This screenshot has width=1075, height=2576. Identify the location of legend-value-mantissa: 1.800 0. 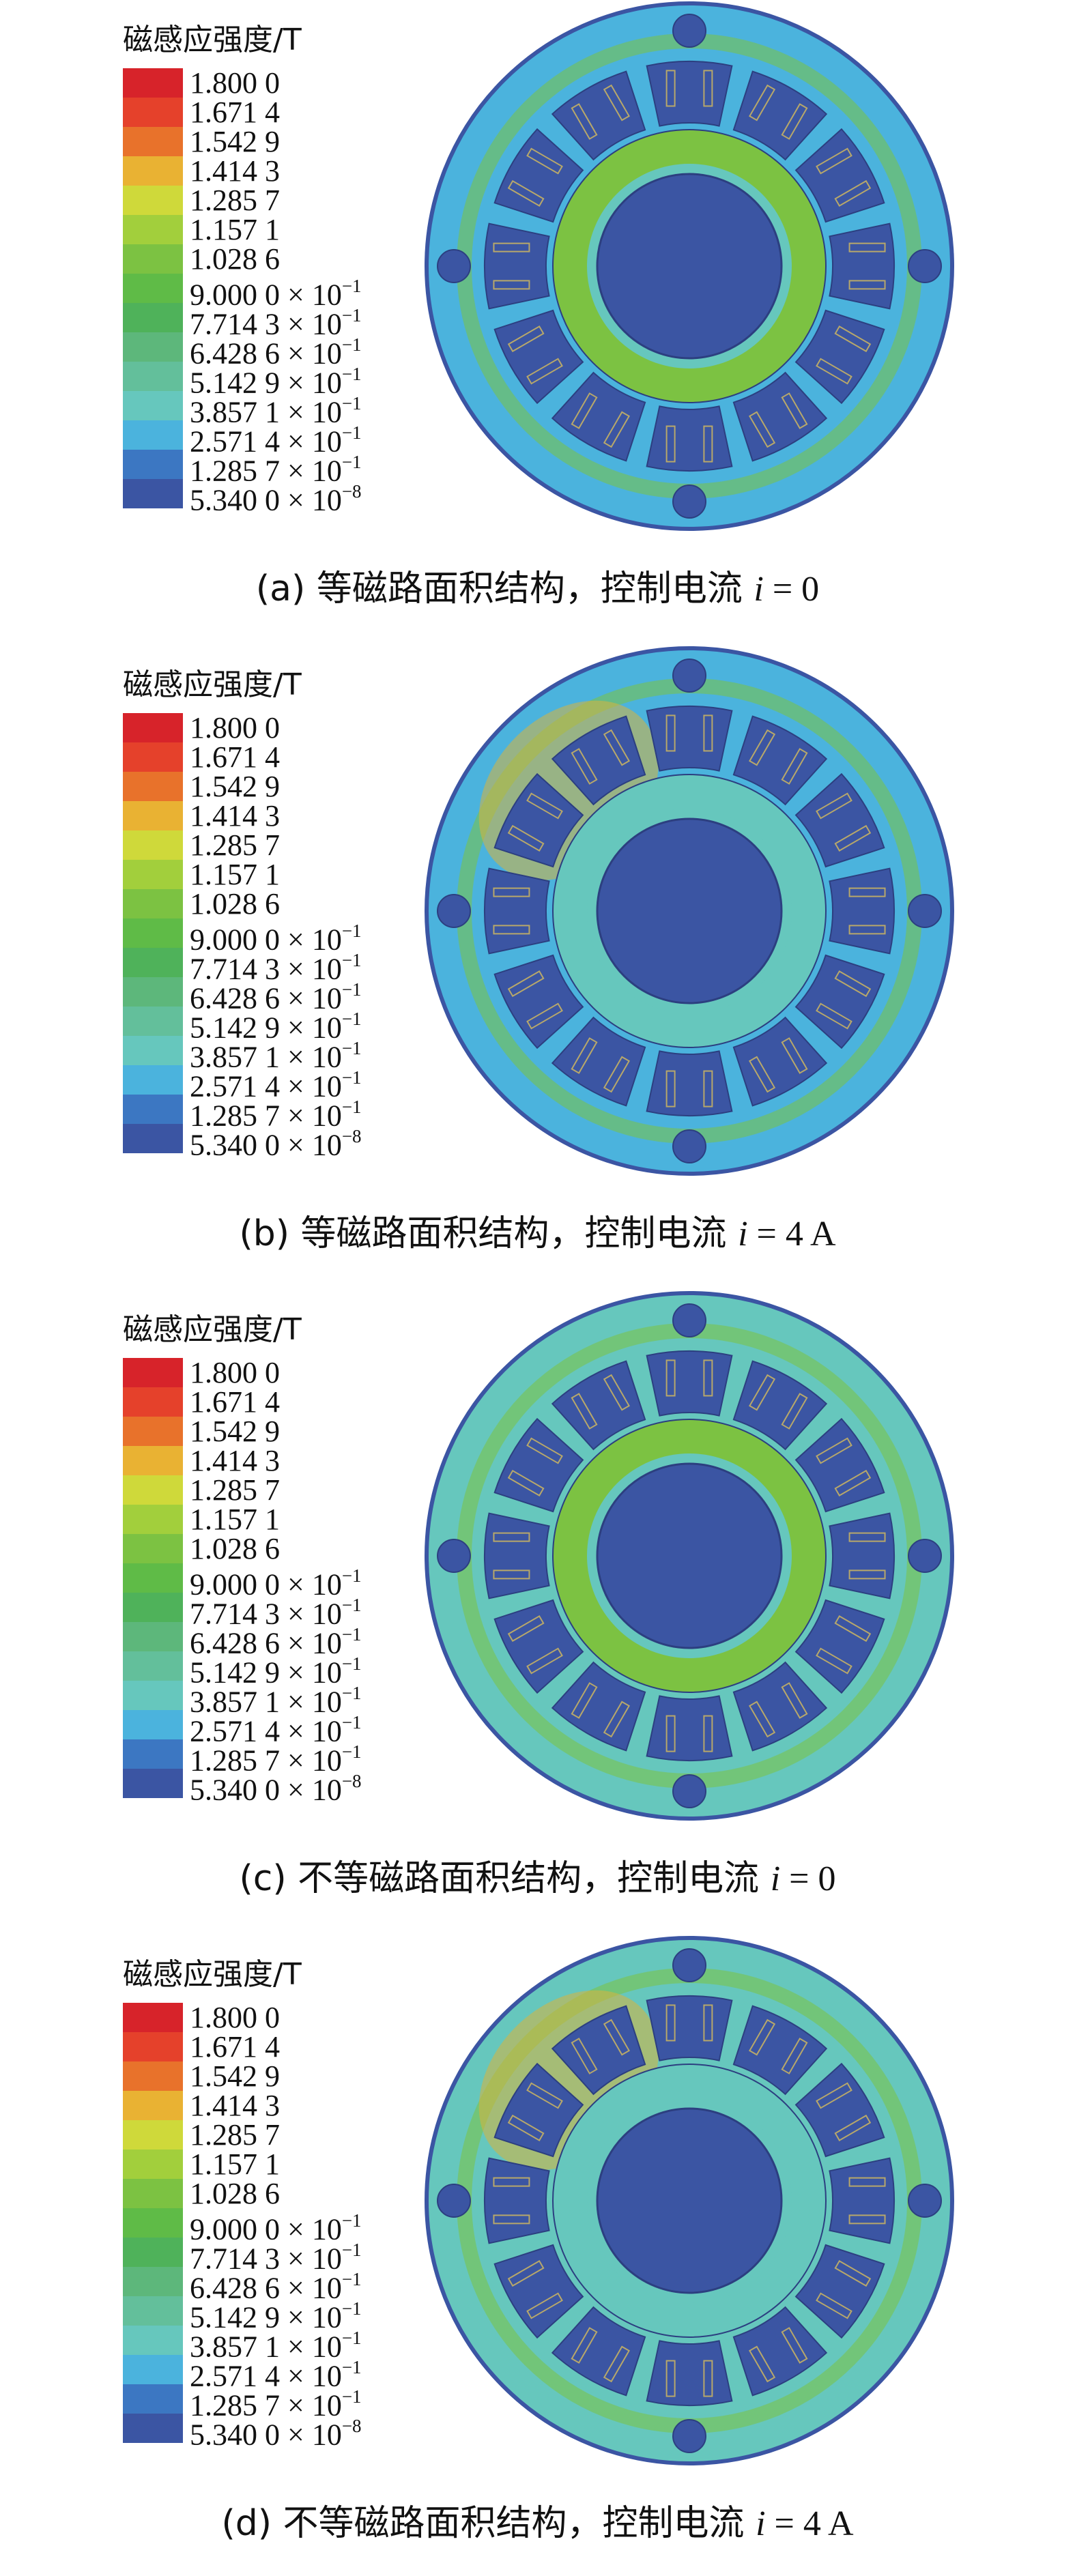
(235, 1372).